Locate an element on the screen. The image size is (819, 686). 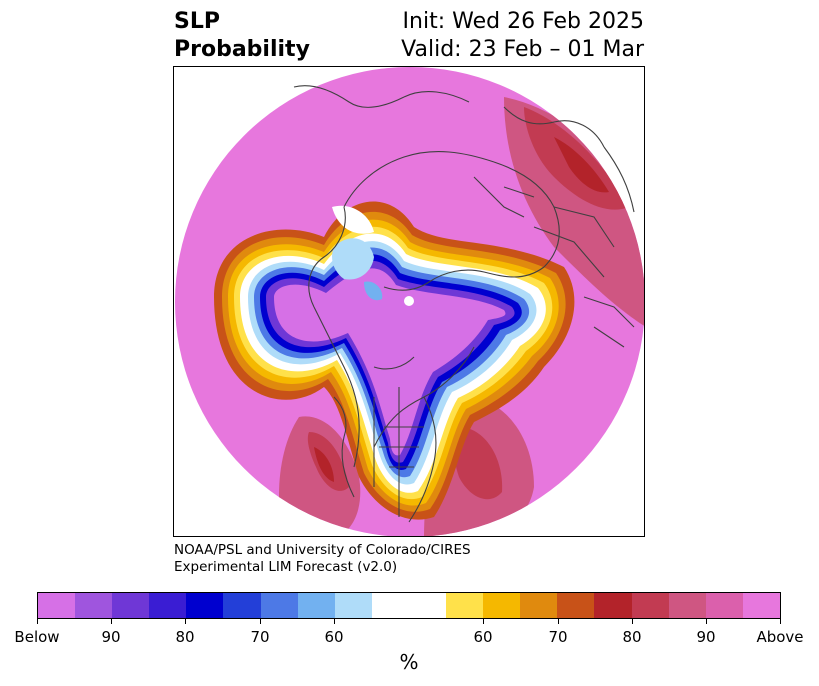
colorbar-tick-label: Below is located at coordinates (37, 637).